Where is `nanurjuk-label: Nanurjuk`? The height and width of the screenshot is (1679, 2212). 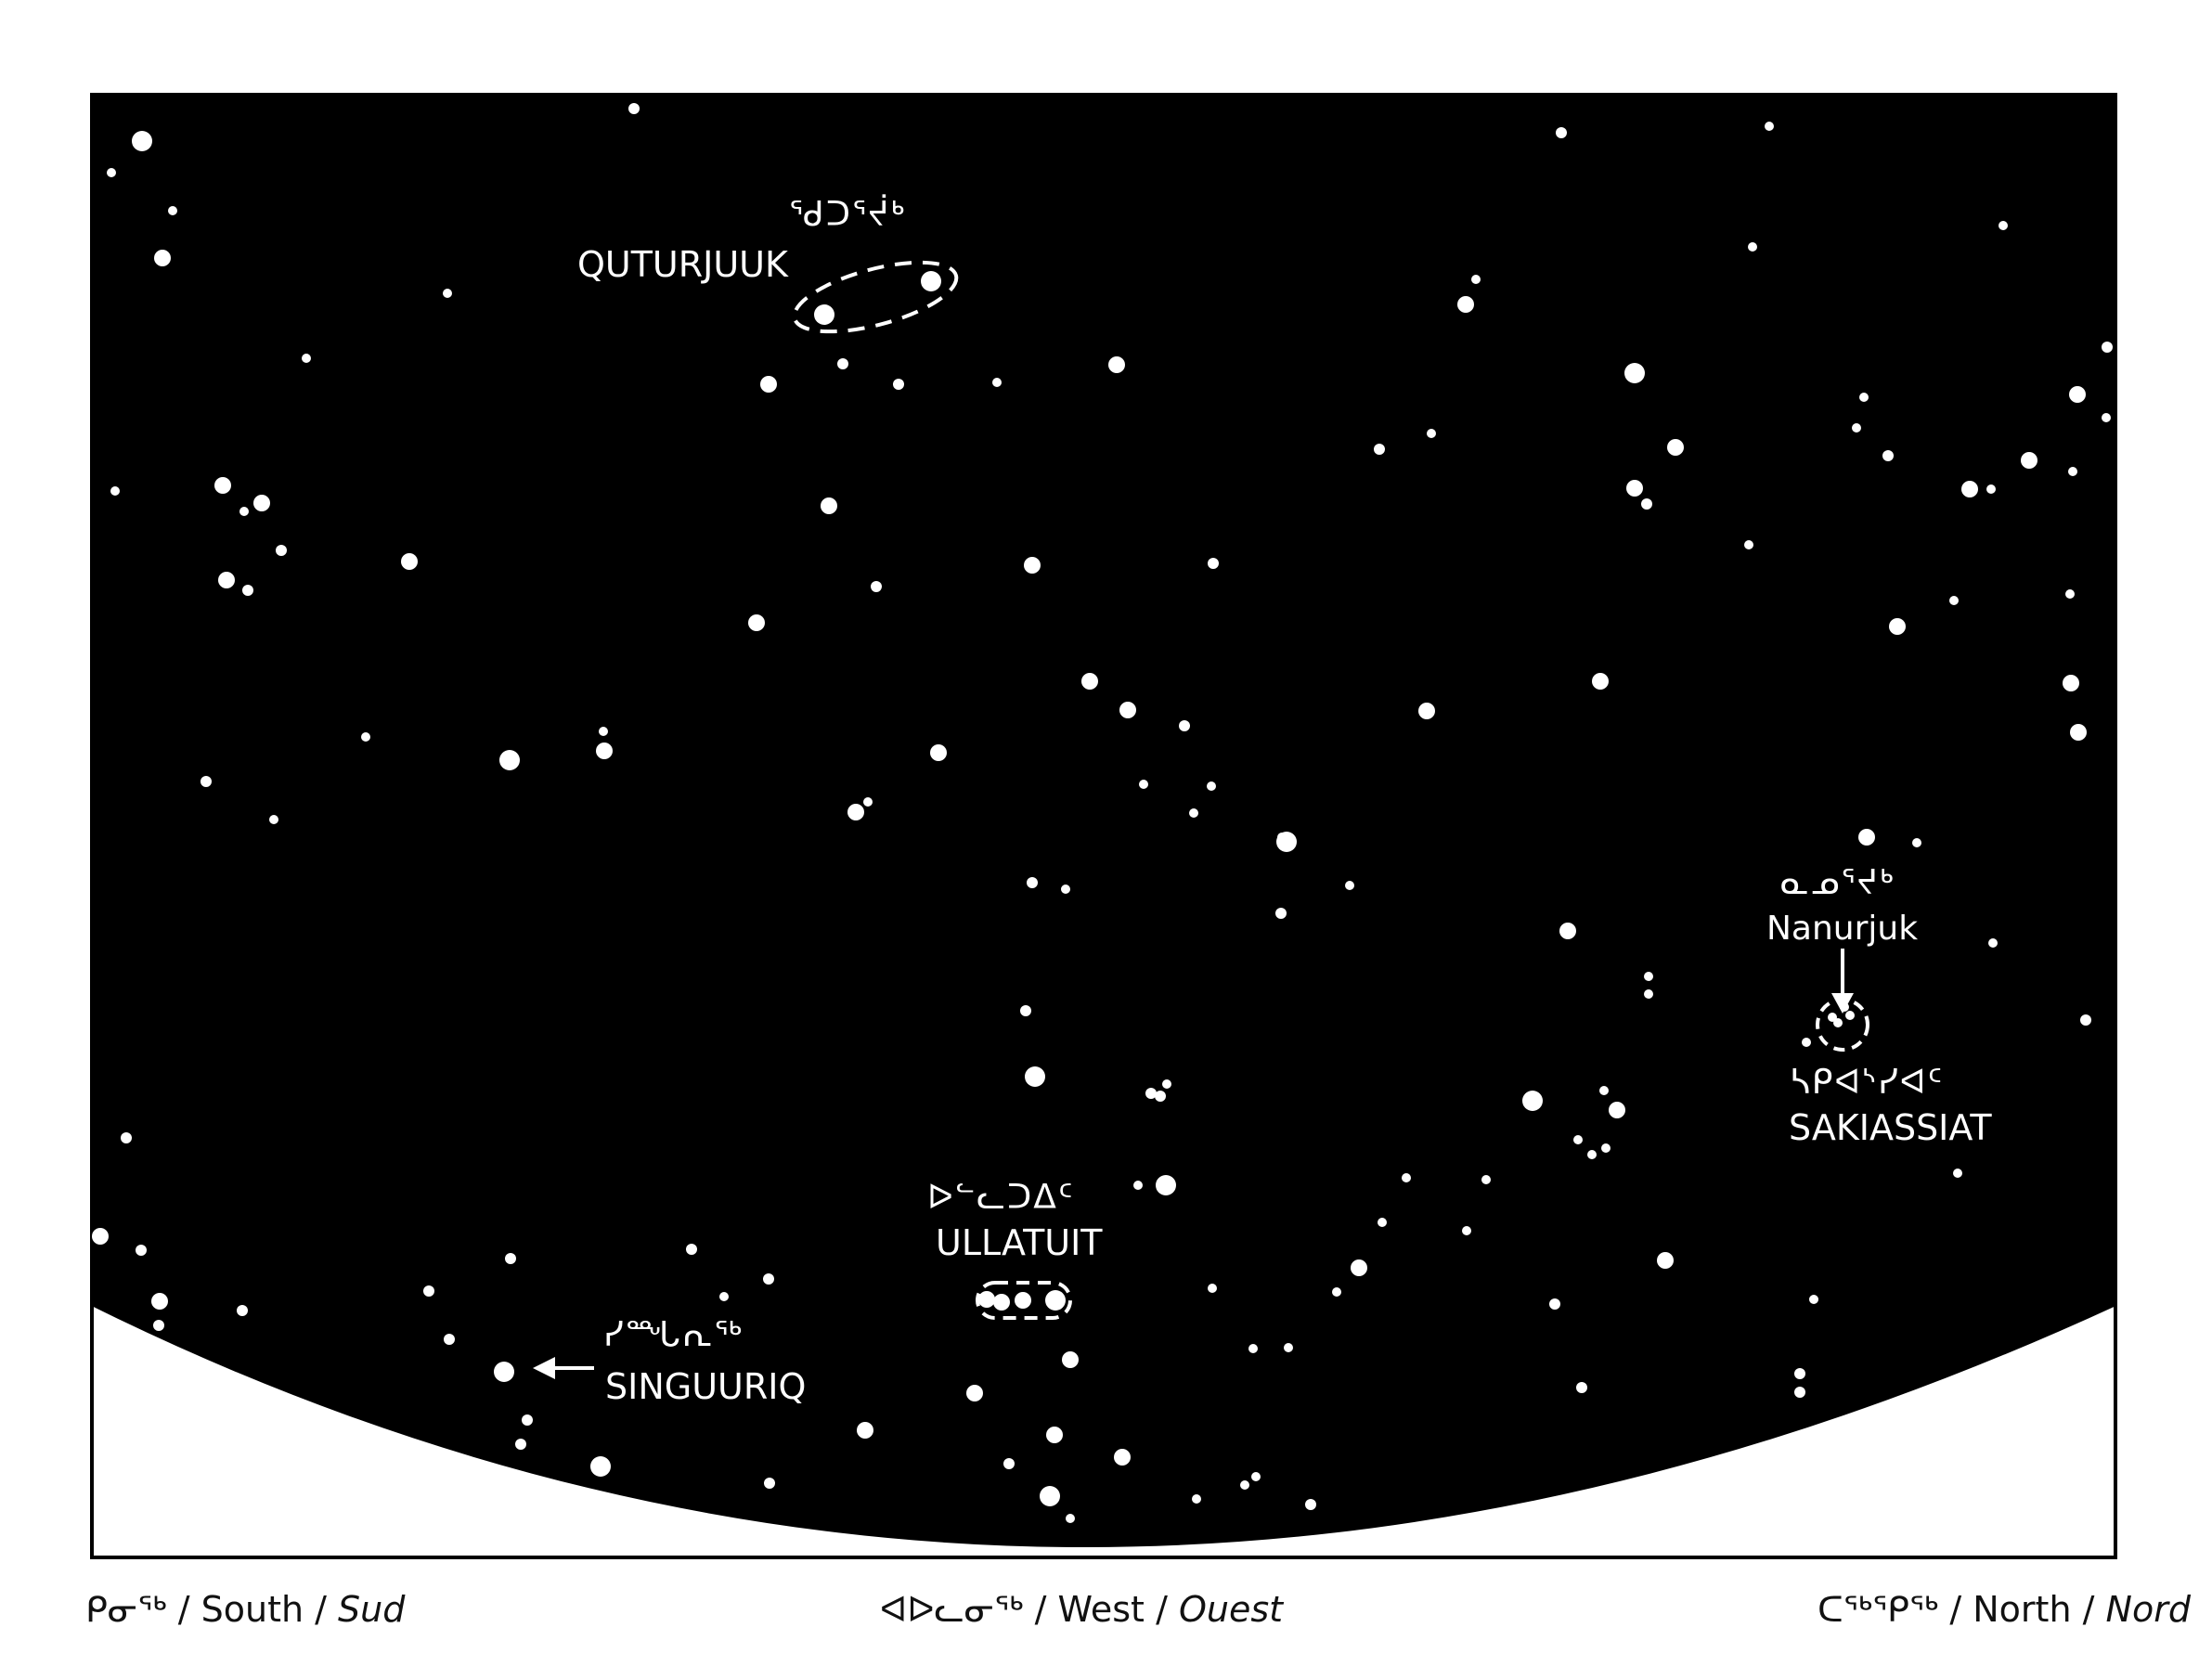 nanurjuk-label: Nanurjuk is located at coordinates (1842, 929).